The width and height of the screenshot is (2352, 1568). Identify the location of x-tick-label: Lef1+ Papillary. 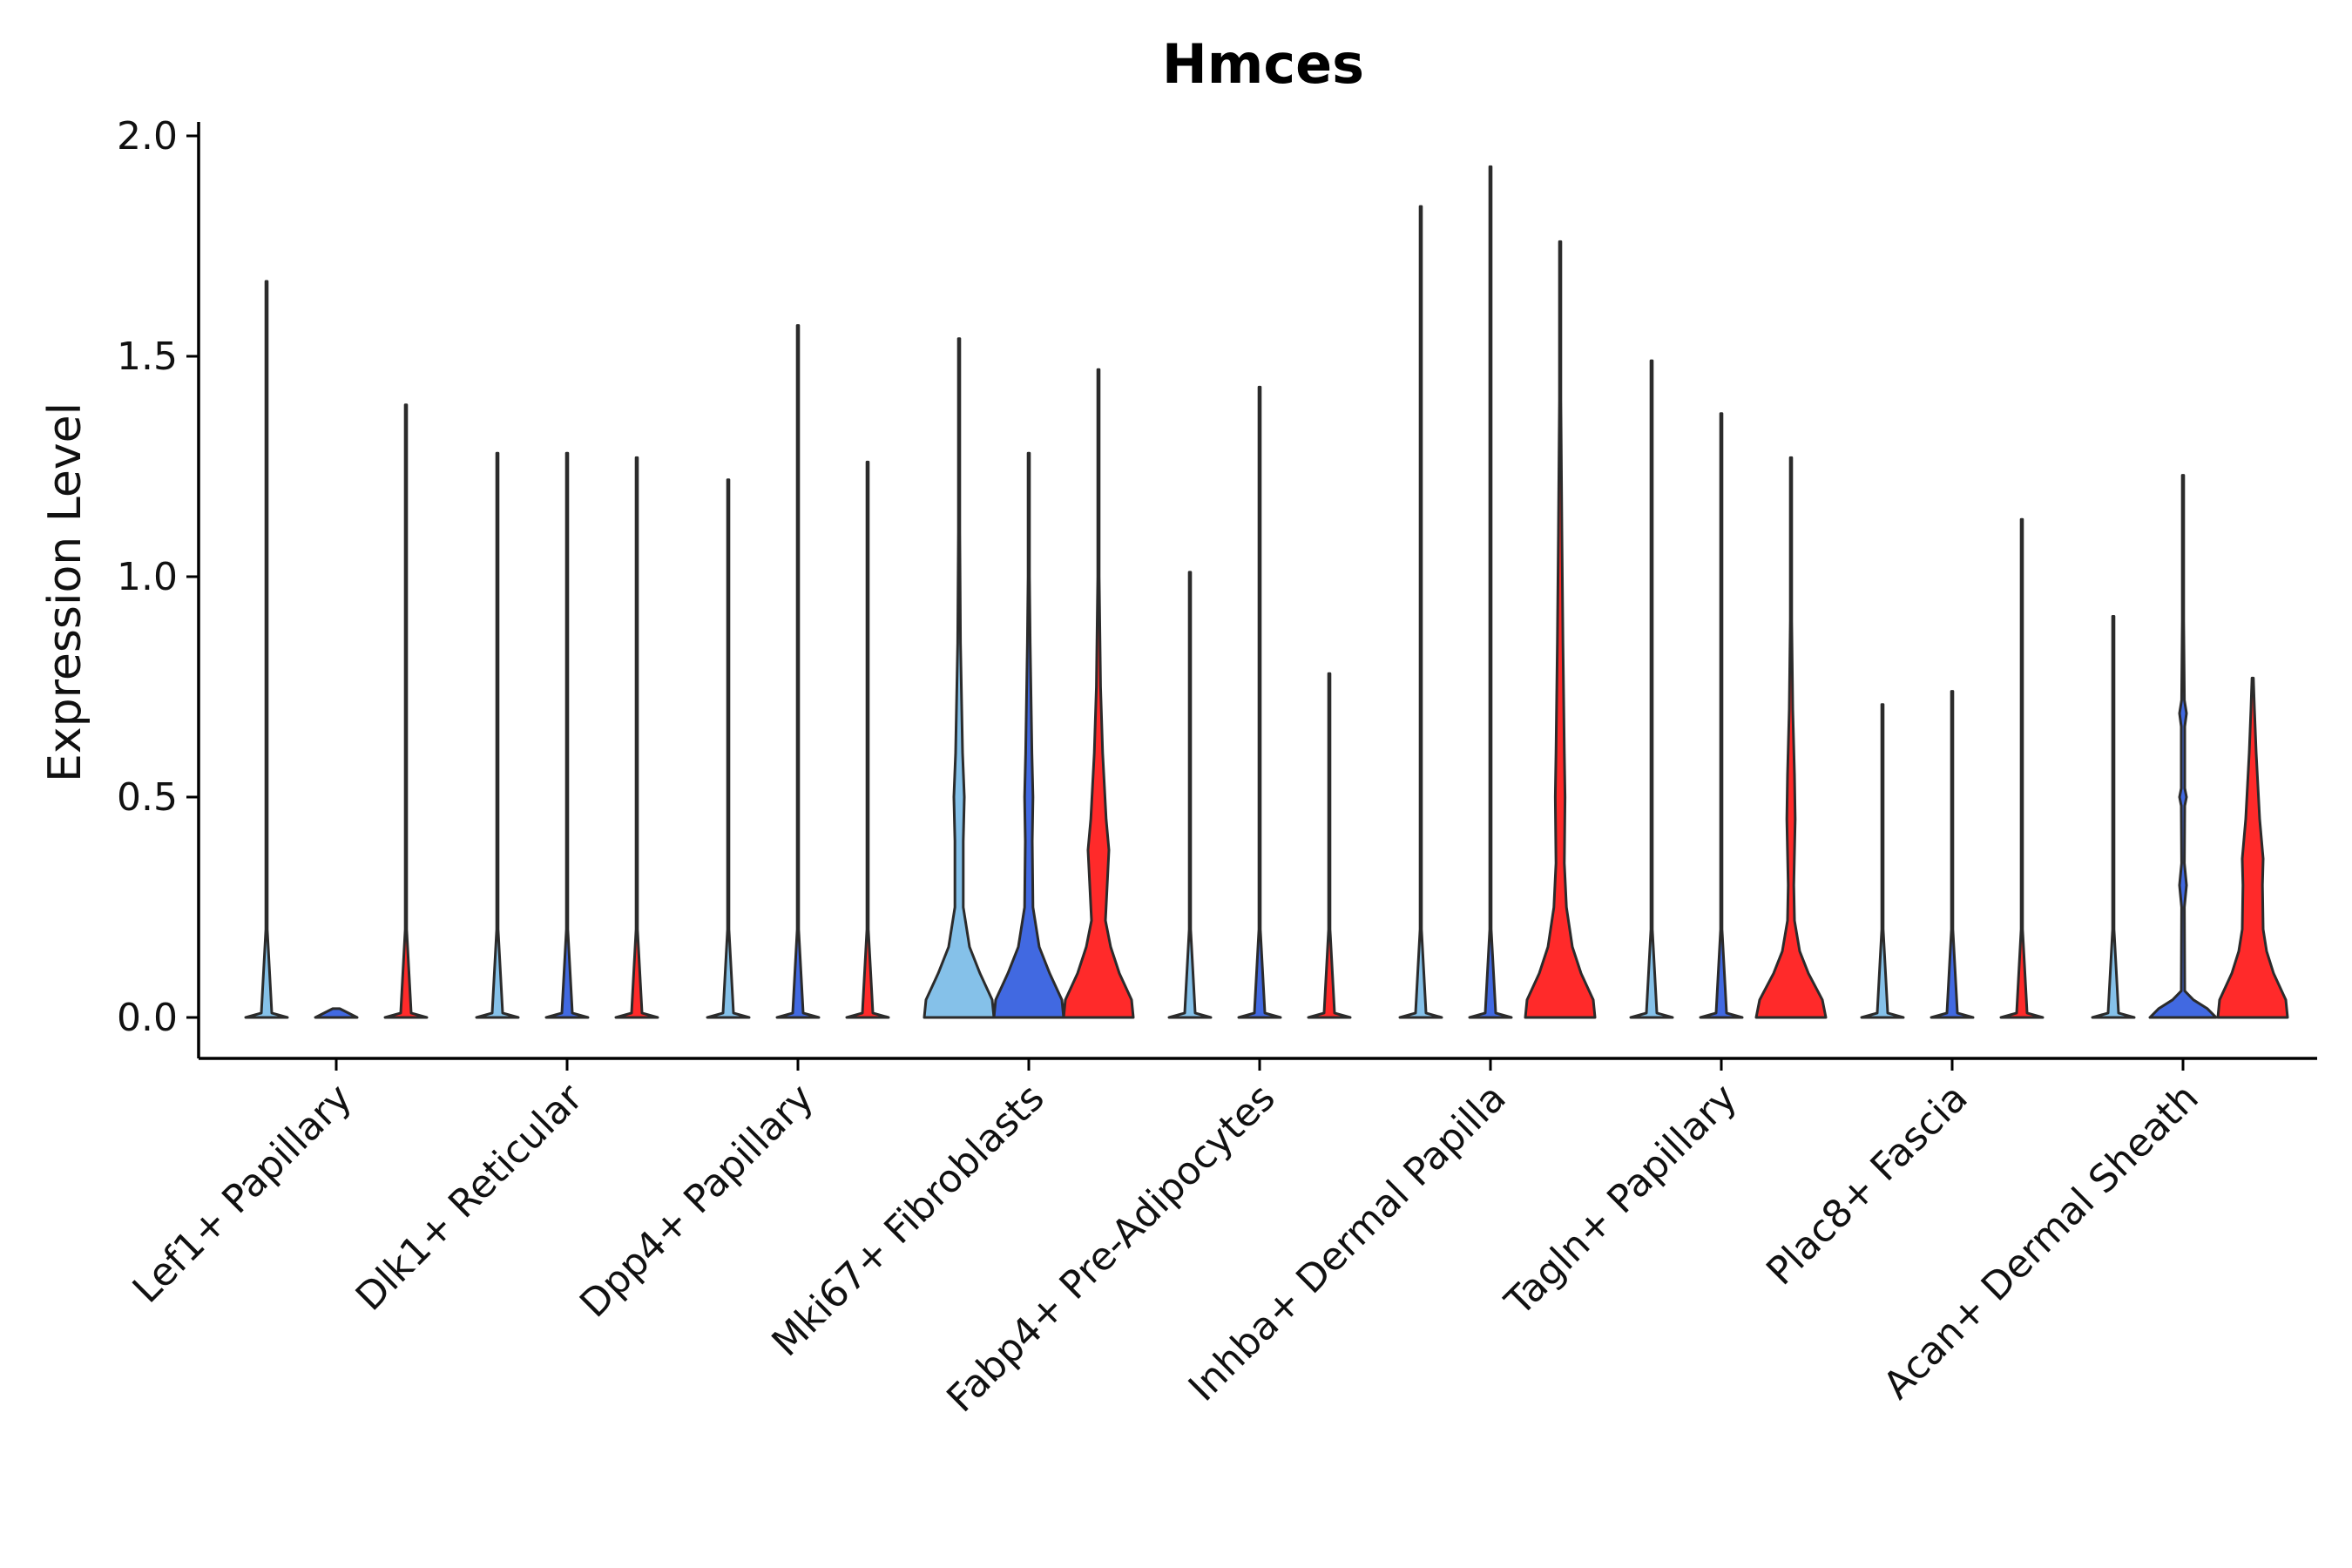
(243, 1194).